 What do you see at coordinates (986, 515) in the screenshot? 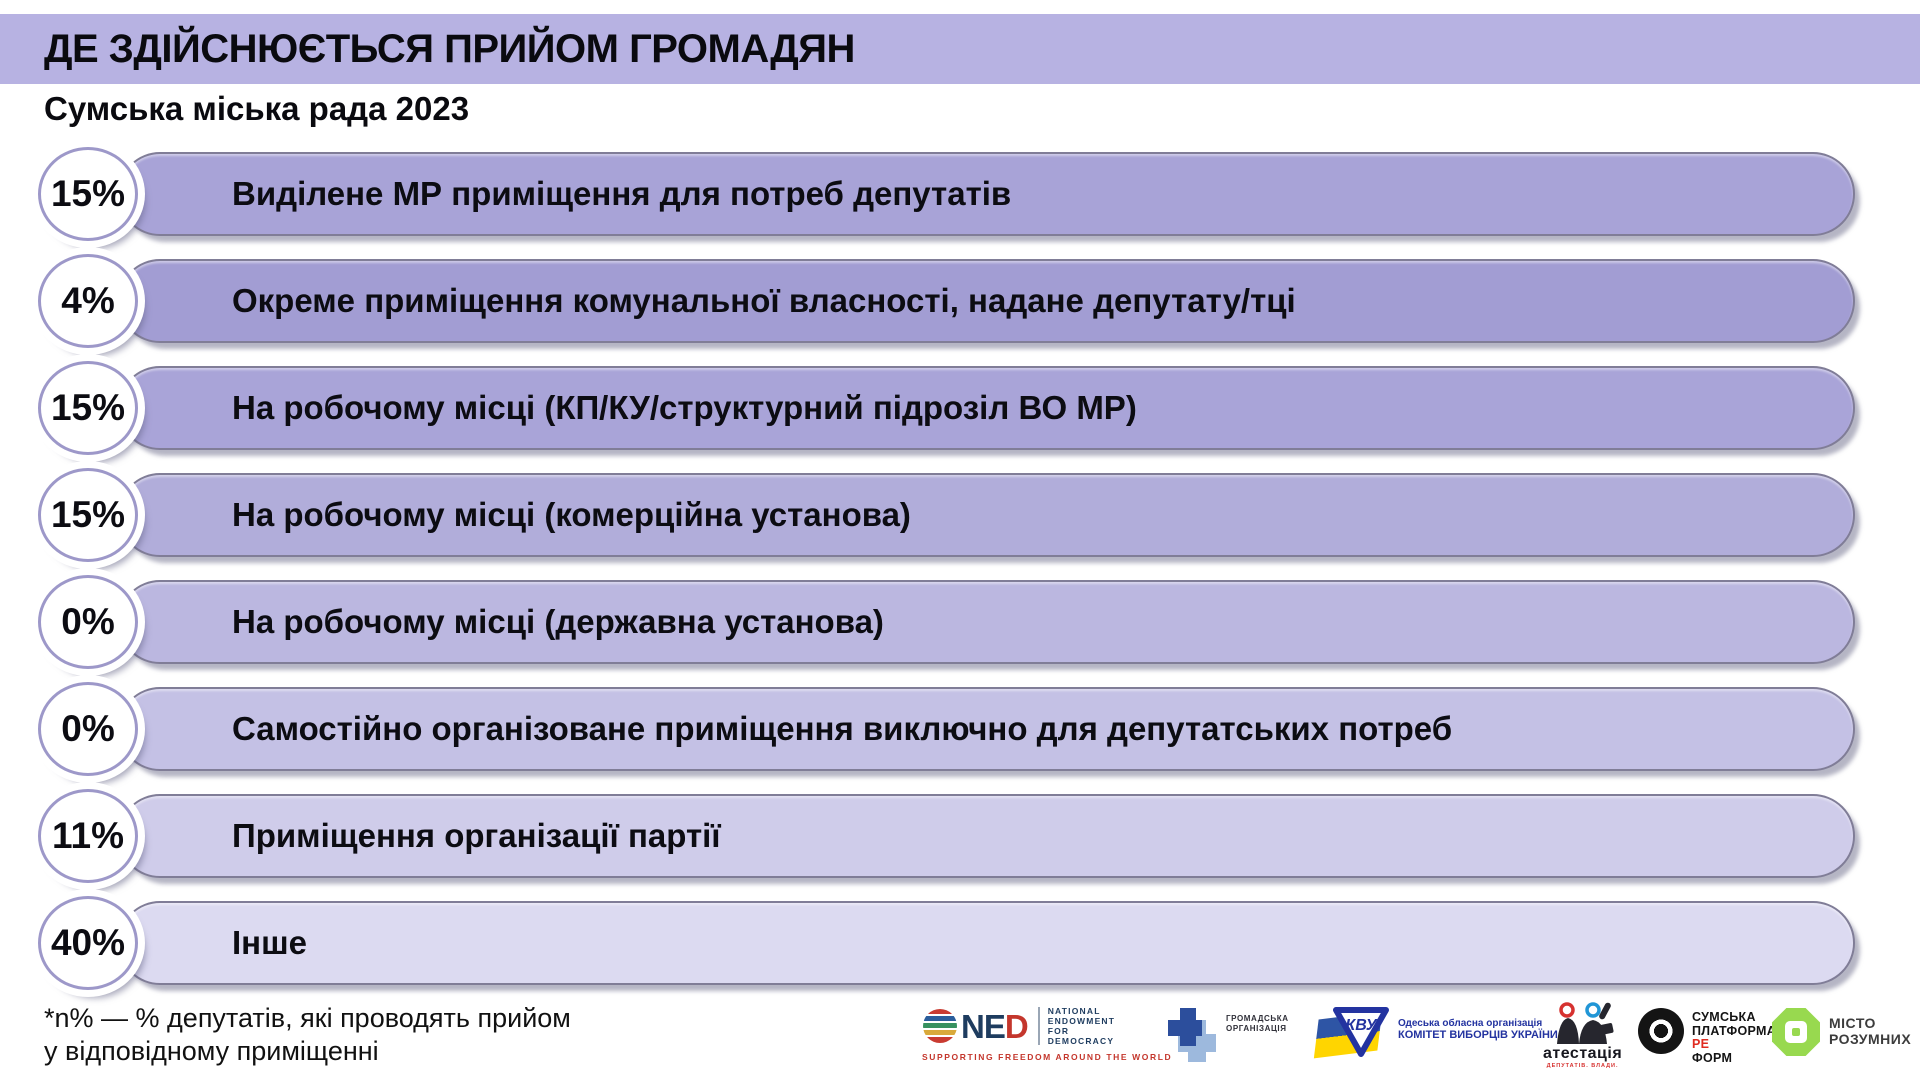
I see `row-label: На робочому місці (комерційна установа)` at bounding box center [986, 515].